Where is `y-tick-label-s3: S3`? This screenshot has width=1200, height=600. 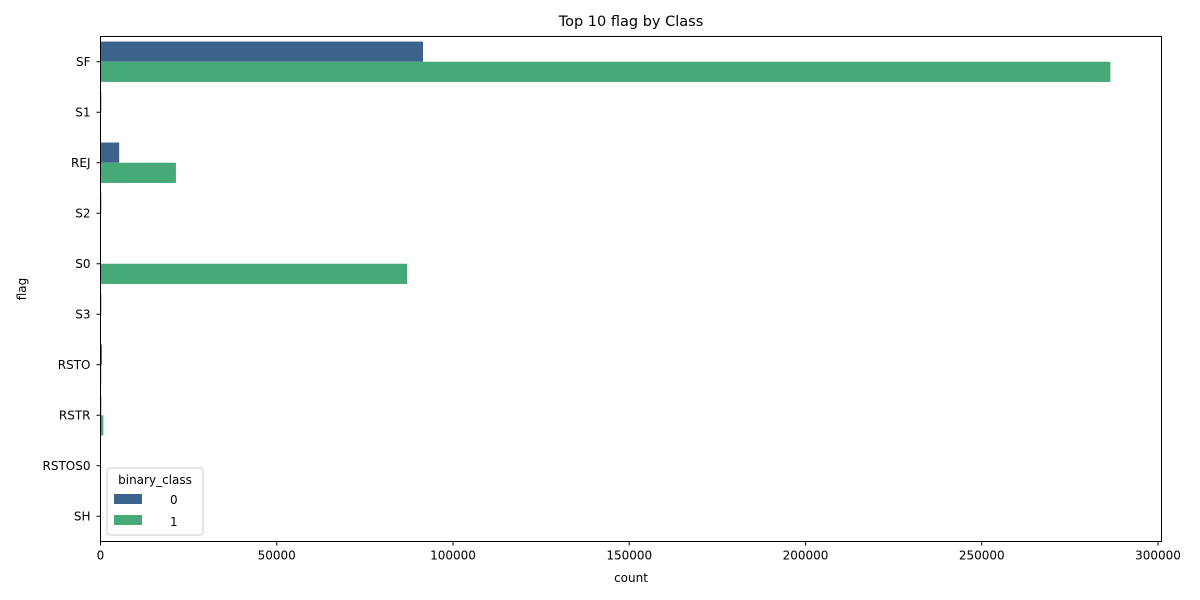
y-tick-label-s3: S3 is located at coordinates (82, 314).